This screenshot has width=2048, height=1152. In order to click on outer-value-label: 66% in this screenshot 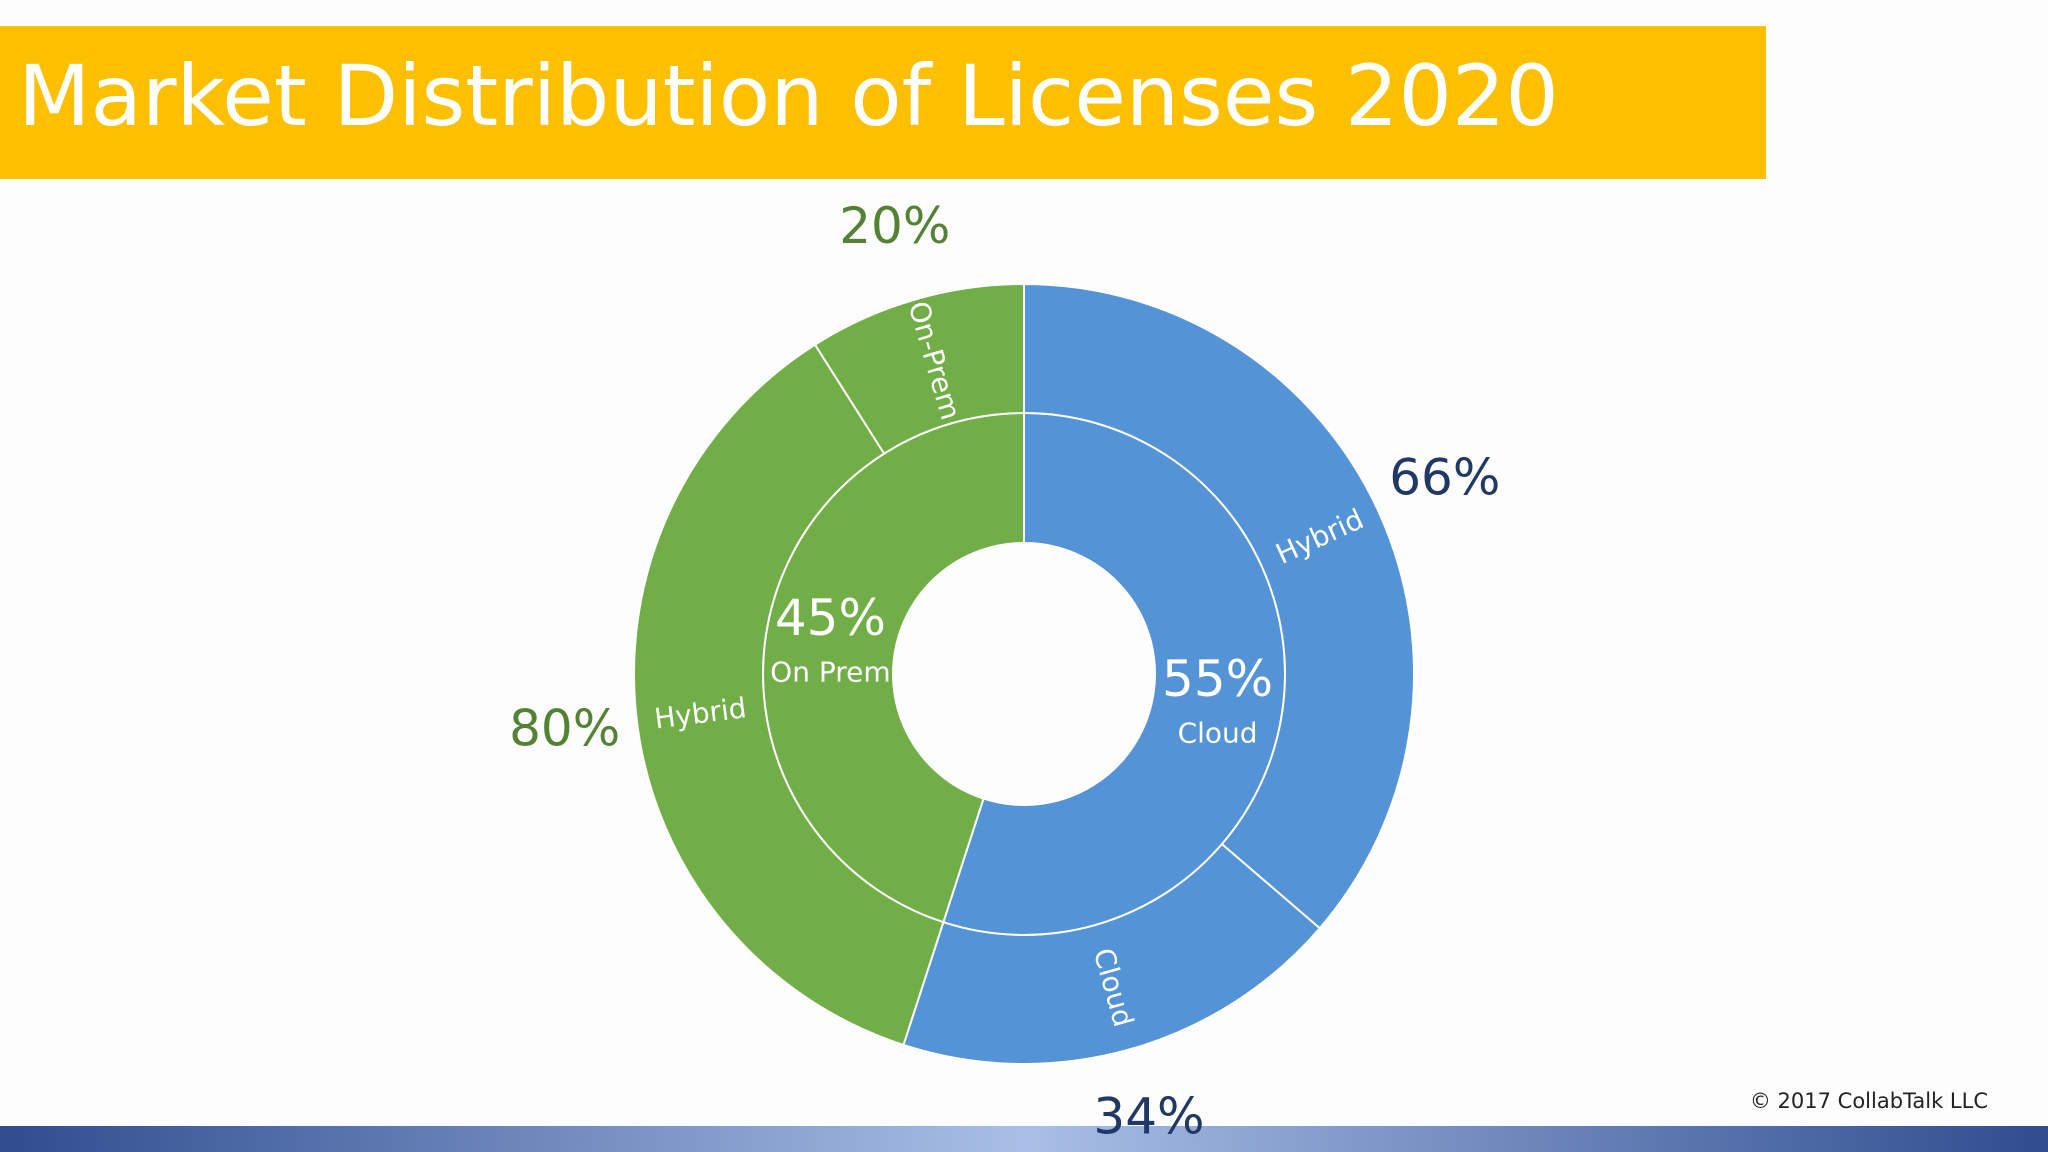, I will do `click(1444, 477)`.